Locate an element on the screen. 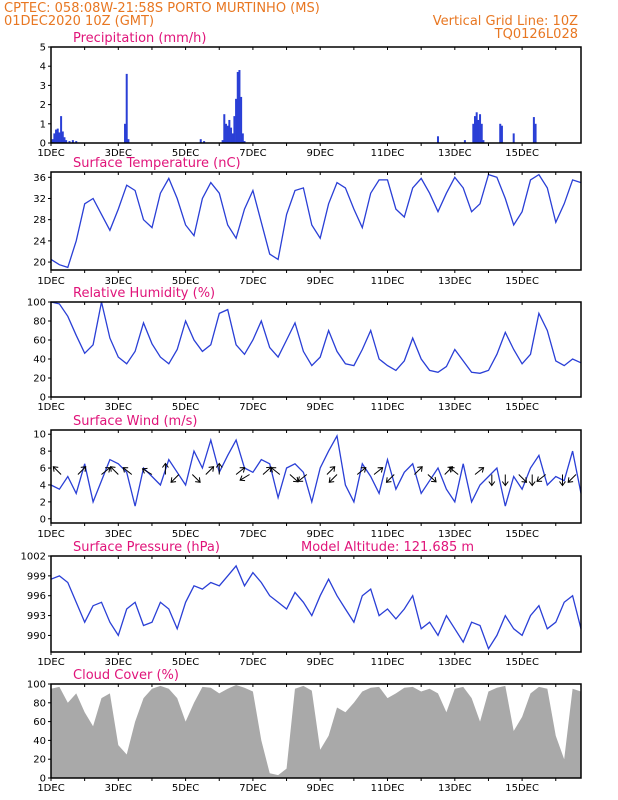  cloud-cover-area is located at coordinates (316, 731).